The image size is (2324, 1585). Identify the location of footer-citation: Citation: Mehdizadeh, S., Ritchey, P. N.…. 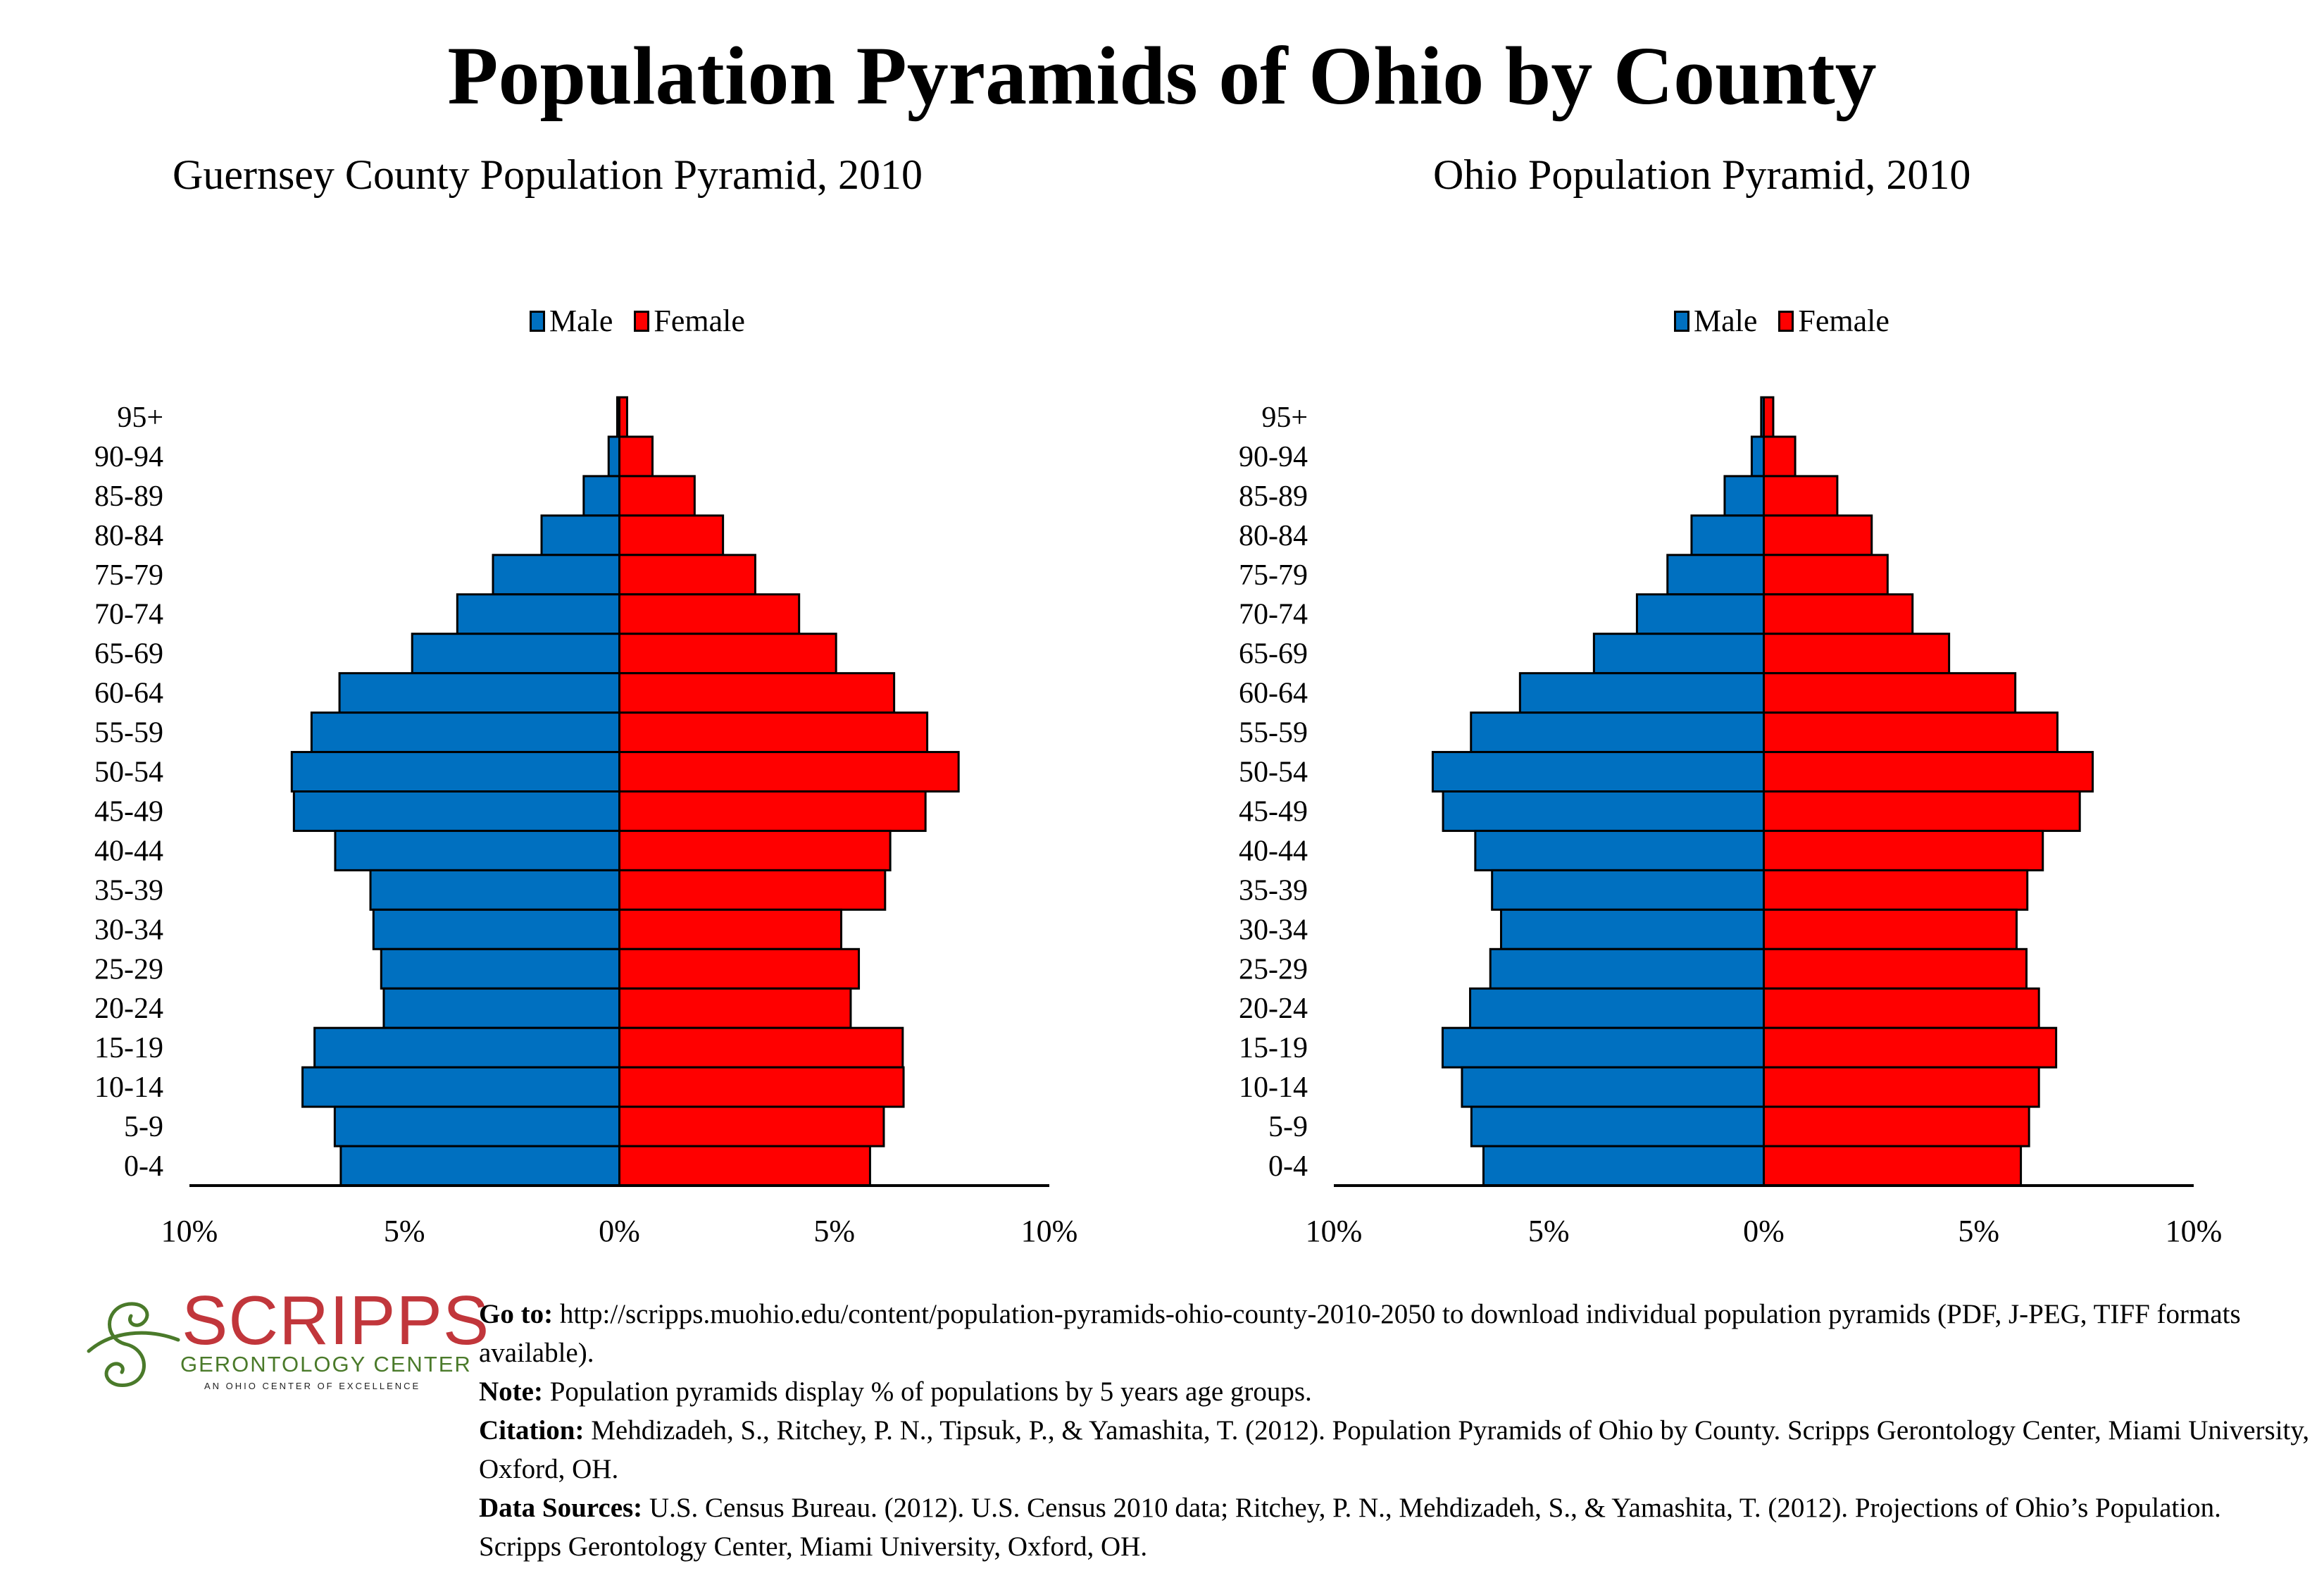
(1394, 1449).